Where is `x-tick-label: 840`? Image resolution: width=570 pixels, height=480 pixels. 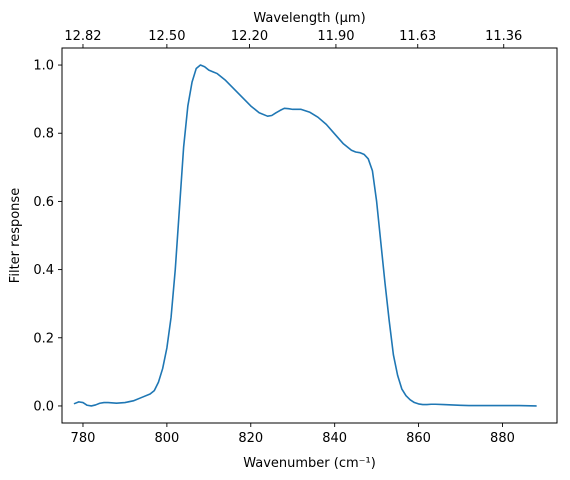
x-tick-label: 840 is located at coordinates (334, 438).